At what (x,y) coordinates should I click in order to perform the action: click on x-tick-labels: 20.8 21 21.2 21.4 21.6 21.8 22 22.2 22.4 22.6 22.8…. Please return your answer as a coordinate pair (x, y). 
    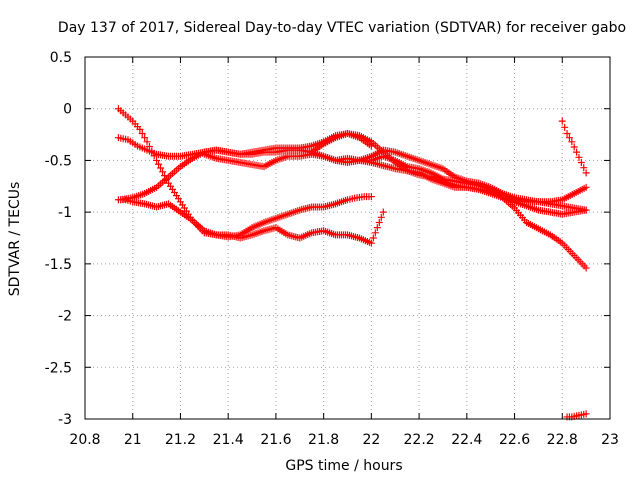
    Looking at the image, I should click on (344, 440).